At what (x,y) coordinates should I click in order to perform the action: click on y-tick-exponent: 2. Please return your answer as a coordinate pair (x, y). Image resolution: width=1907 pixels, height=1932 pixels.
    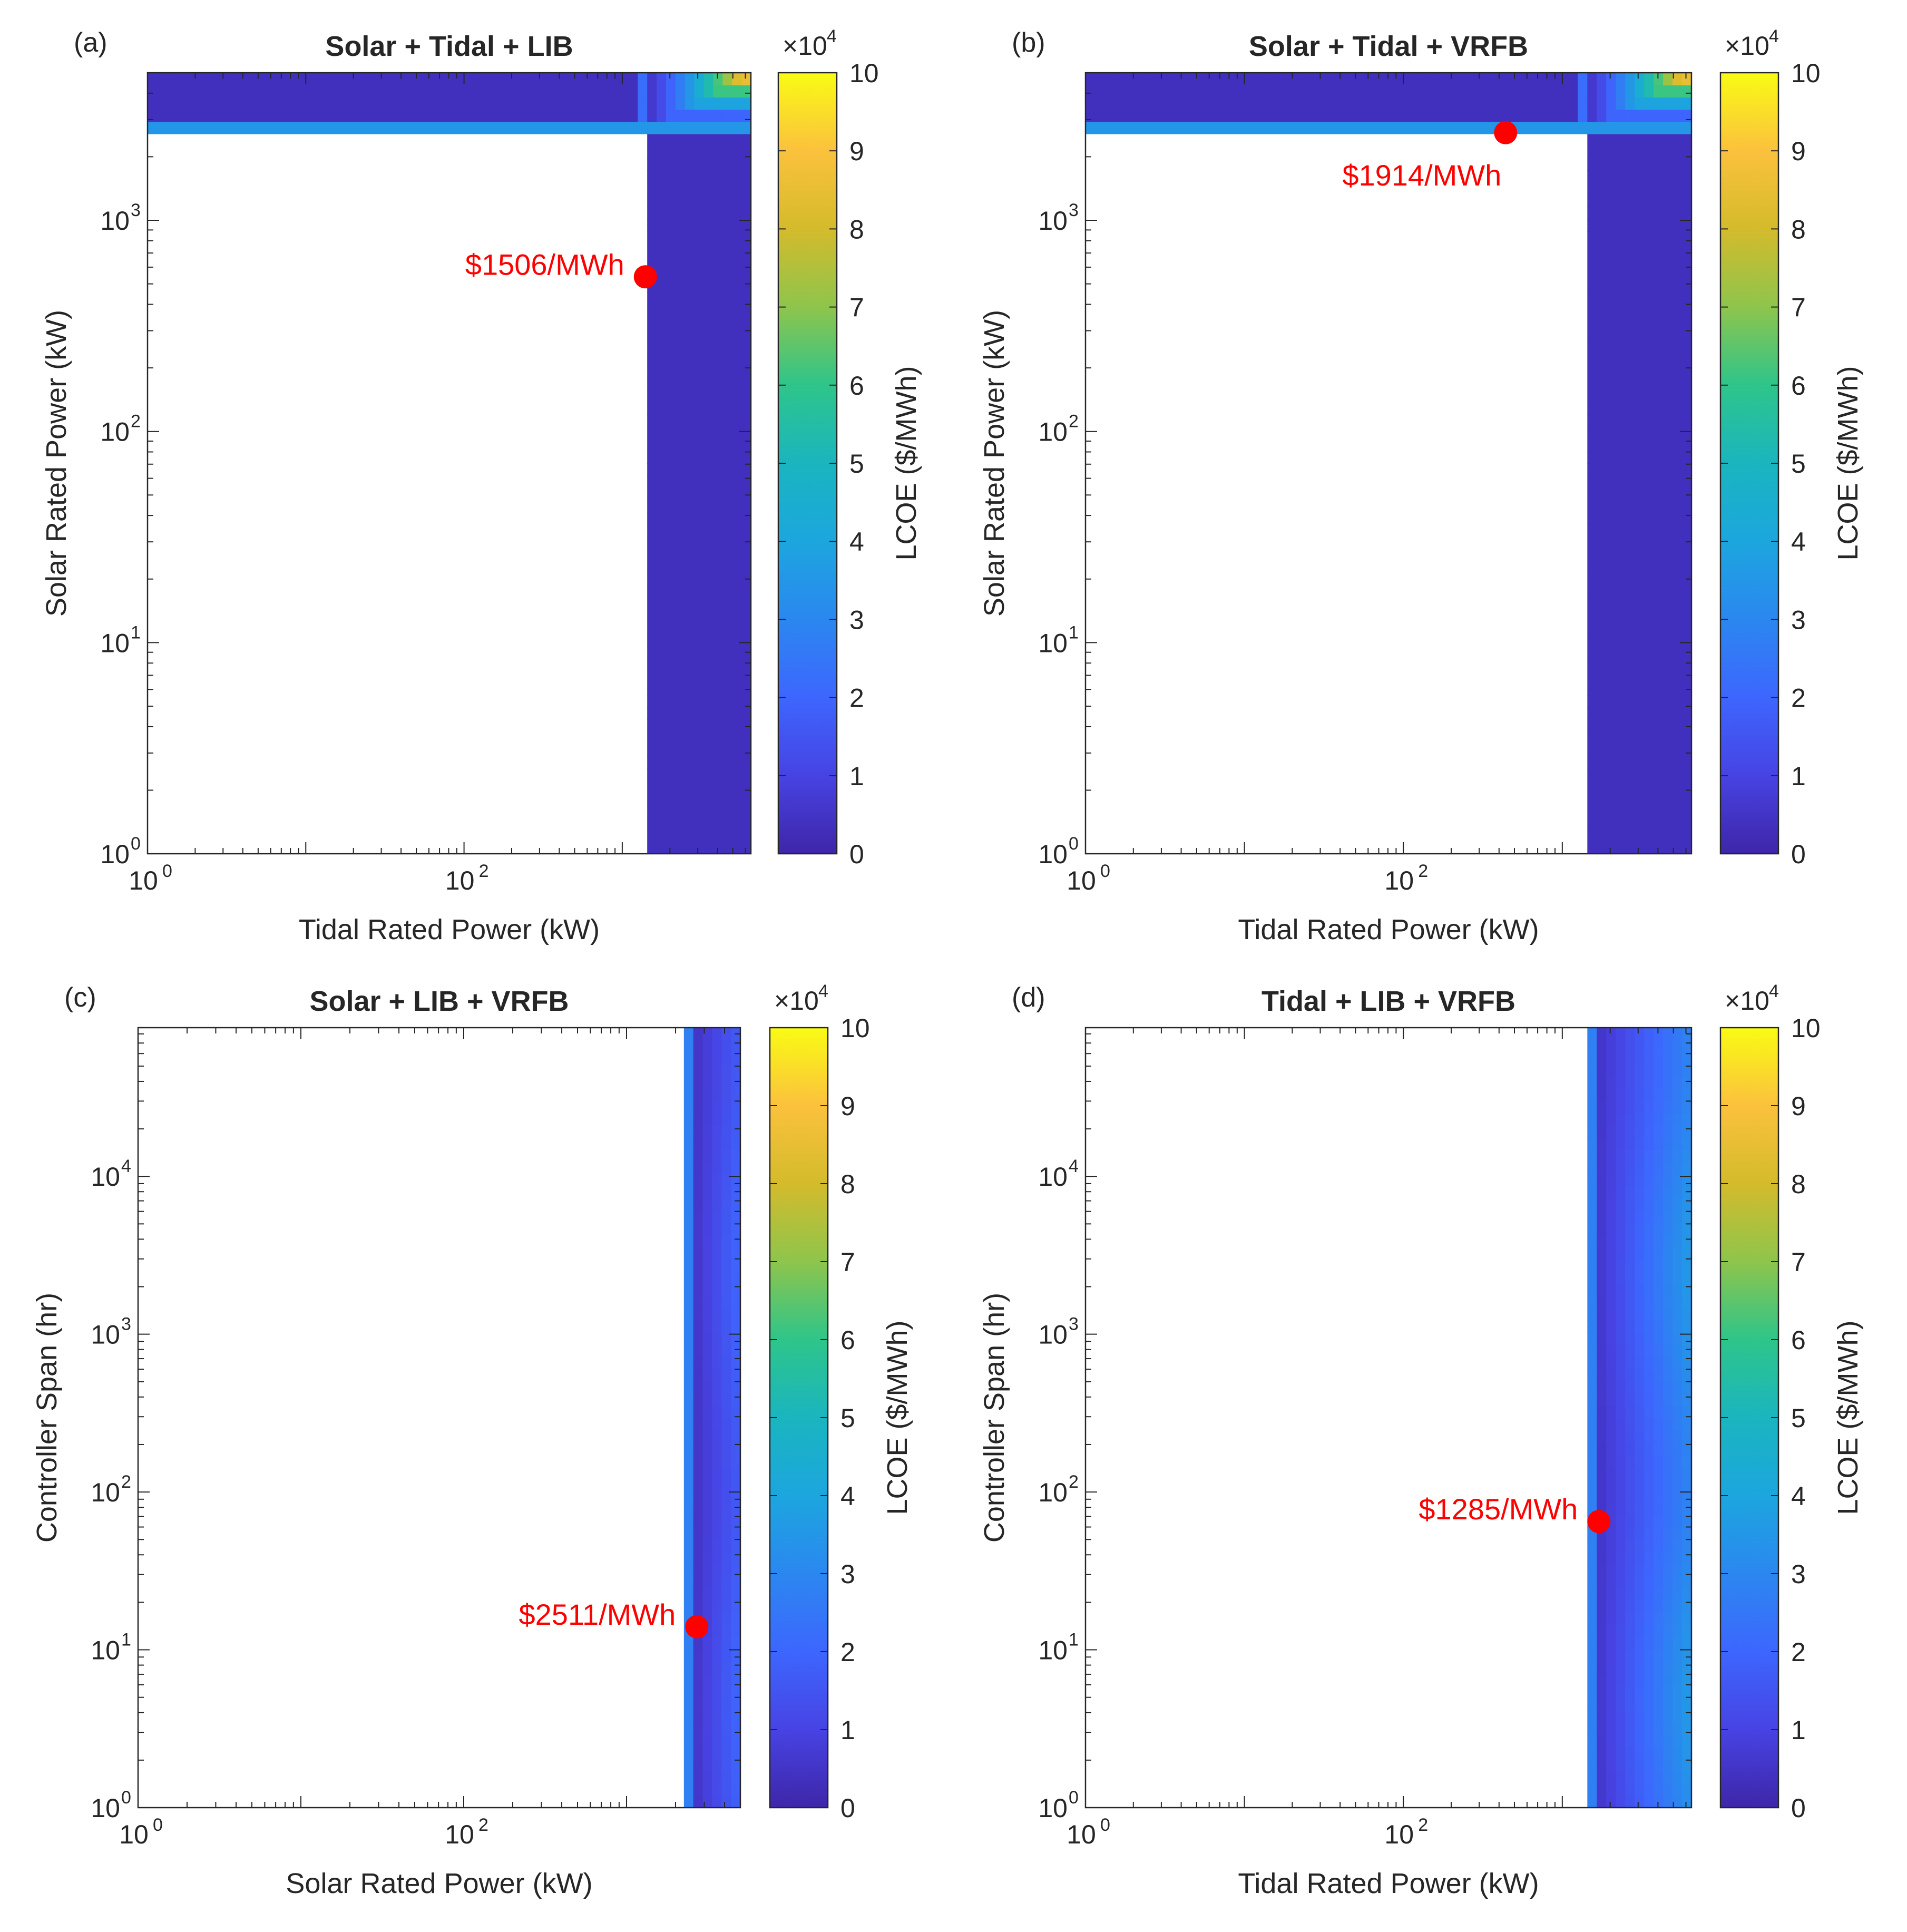
    Looking at the image, I should click on (136, 422).